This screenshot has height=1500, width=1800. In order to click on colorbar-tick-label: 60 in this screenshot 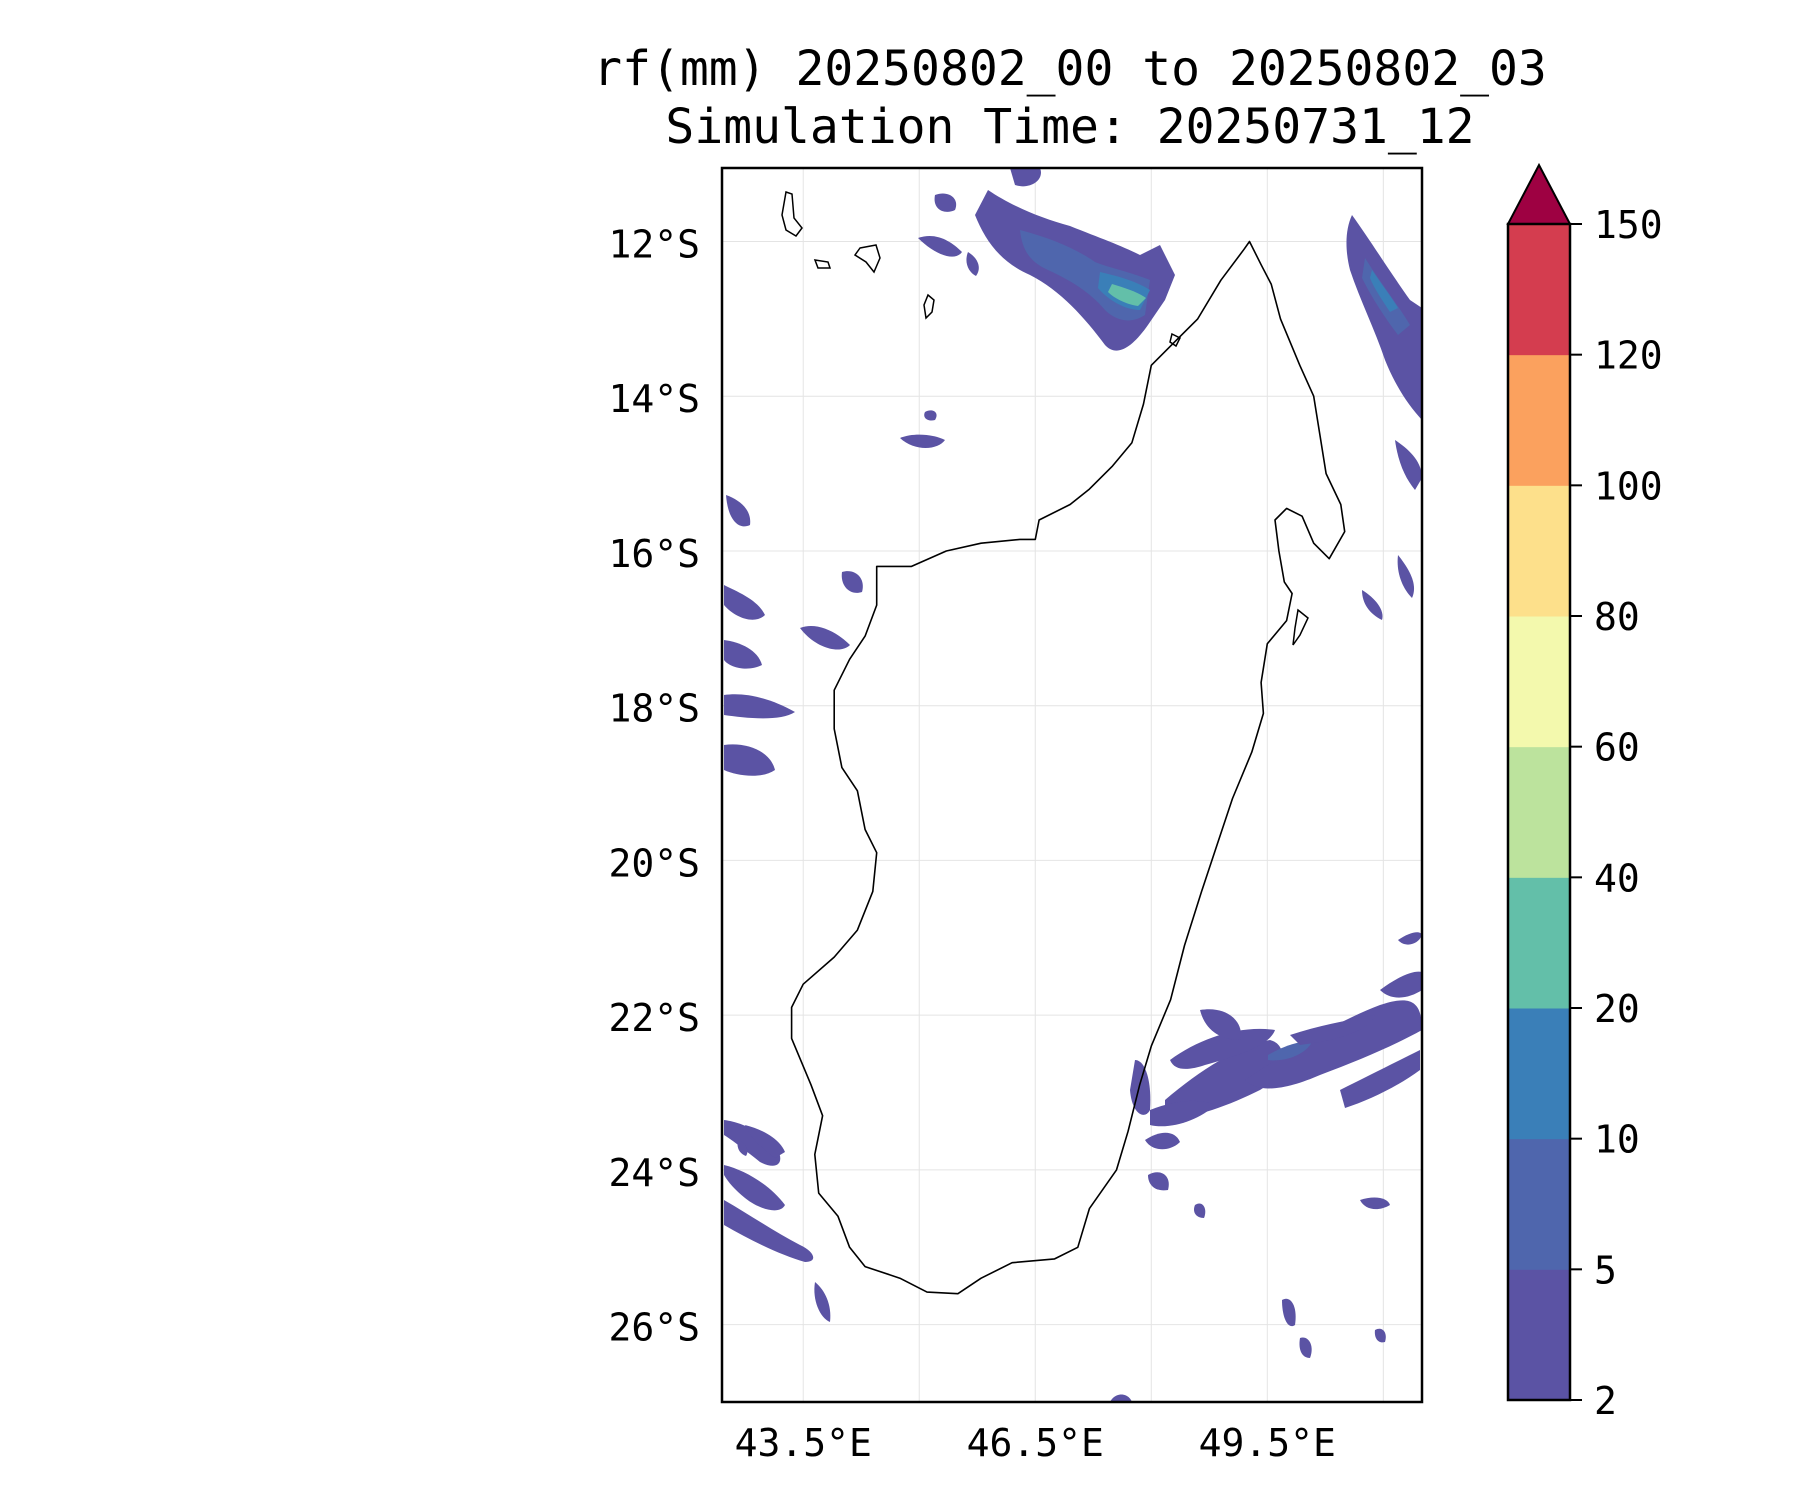, I will do `click(1617, 748)`.